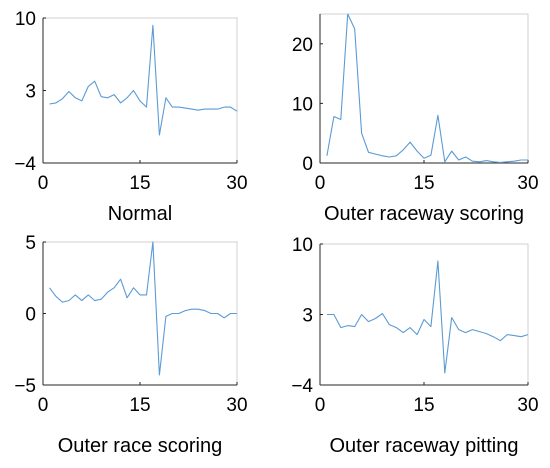 The width and height of the screenshot is (550, 468). What do you see at coordinates (302, 45) in the screenshot?
I see `y-tick-label: 20` at bounding box center [302, 45].